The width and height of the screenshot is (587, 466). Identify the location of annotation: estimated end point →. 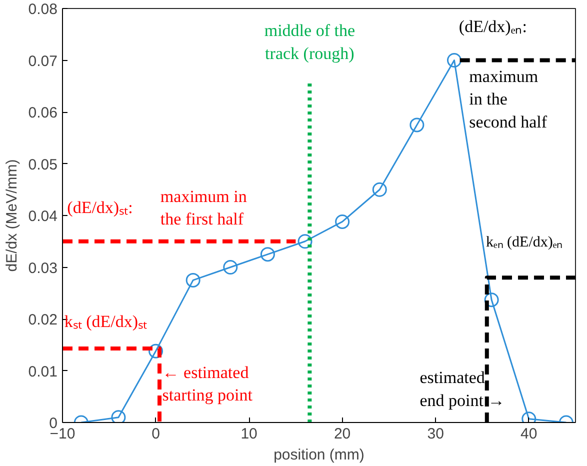
(462, 389).